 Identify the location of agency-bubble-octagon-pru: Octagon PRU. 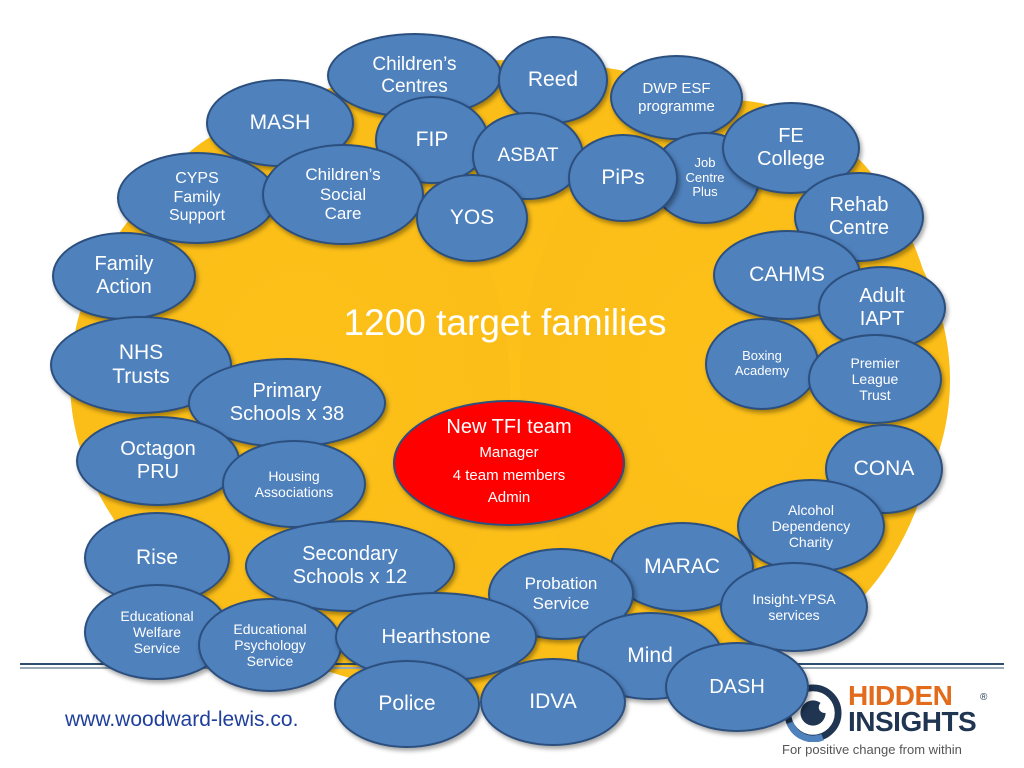
(158, 461).